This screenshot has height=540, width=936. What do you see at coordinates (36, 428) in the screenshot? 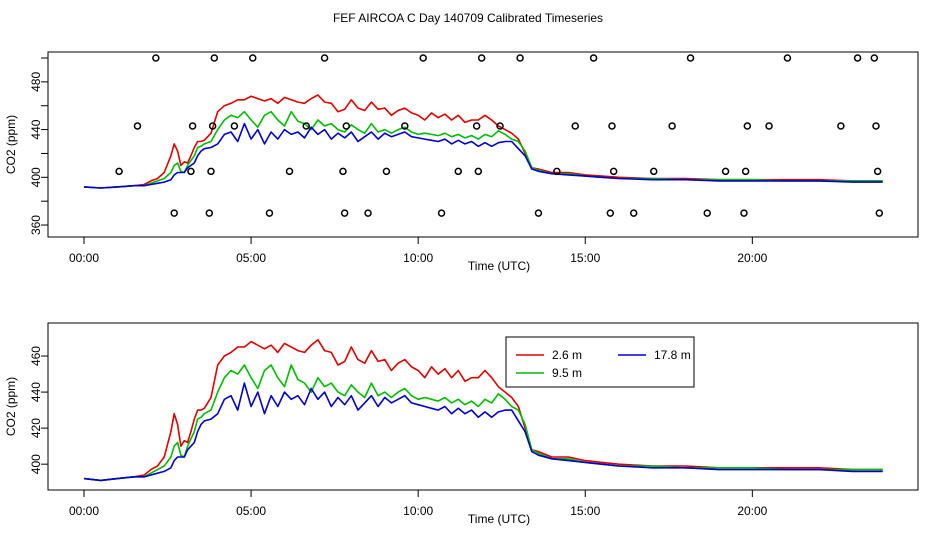
I see `y-tick-label: 420` at bounding box center [36, 428].